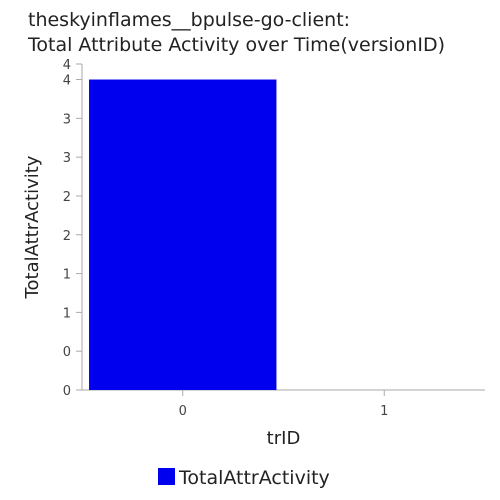 The width and height of the screenshot is (500, 500). I want to click on y-axis-ticks: 0 0 1 1 2 2 3 3 44, so click(72, 228).